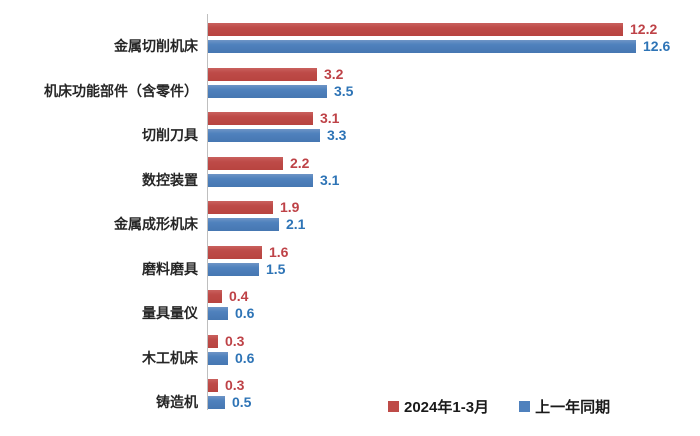  What do you see at coordinates (344, 90) in the screenshot?
I see `value-label: 3.5` at bounding box center [344, 90].